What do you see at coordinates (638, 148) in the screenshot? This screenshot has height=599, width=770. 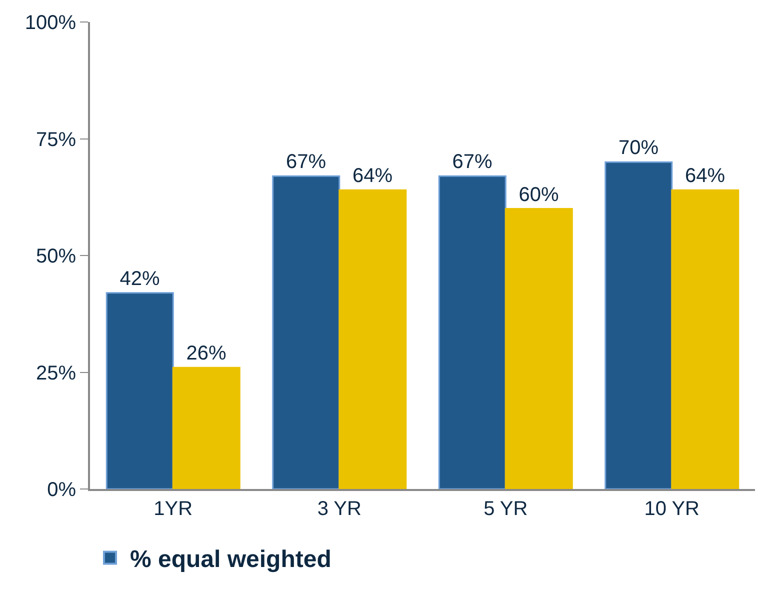 I see `data-label: 70%` at bounding box center [638, 148].